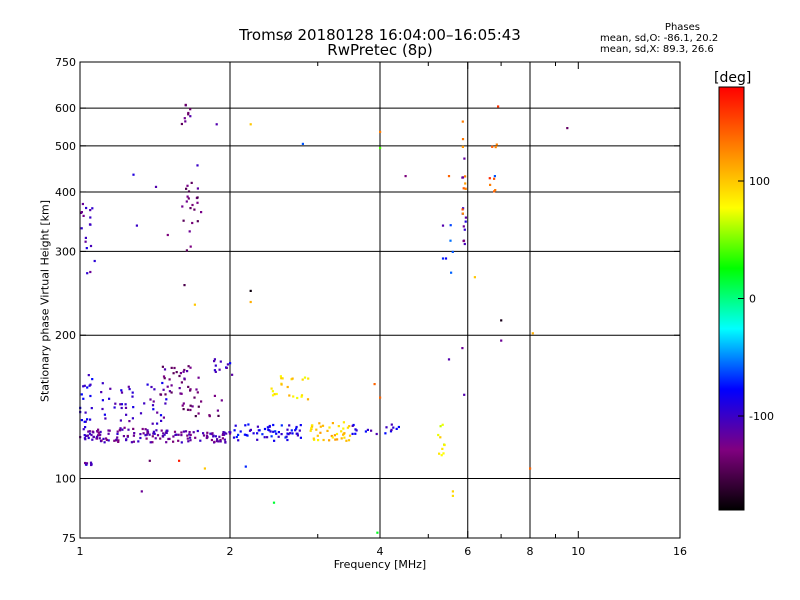 The height and width of the screenshot is (600, 800). I want to click on colorbar-unit-label: [deg], so click(733, 78).